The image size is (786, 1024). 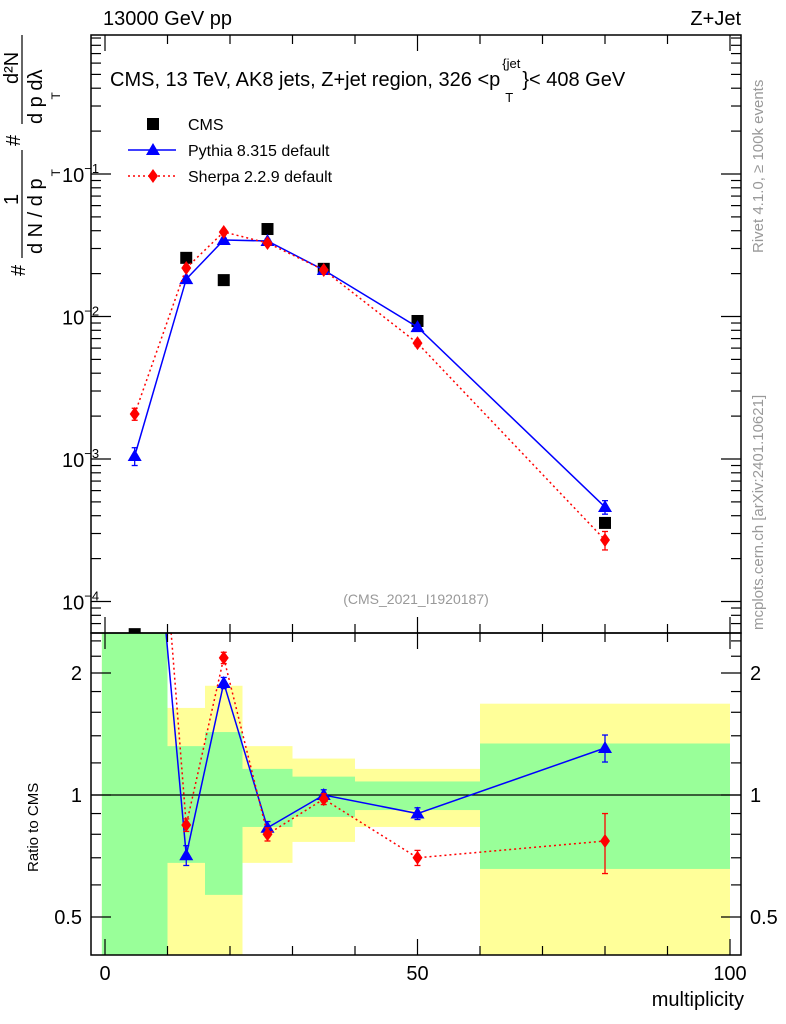 I want to click on mcplots-label: mcplots.cern.ch [arXiv:2401.10621], so click(x=758, y=512).